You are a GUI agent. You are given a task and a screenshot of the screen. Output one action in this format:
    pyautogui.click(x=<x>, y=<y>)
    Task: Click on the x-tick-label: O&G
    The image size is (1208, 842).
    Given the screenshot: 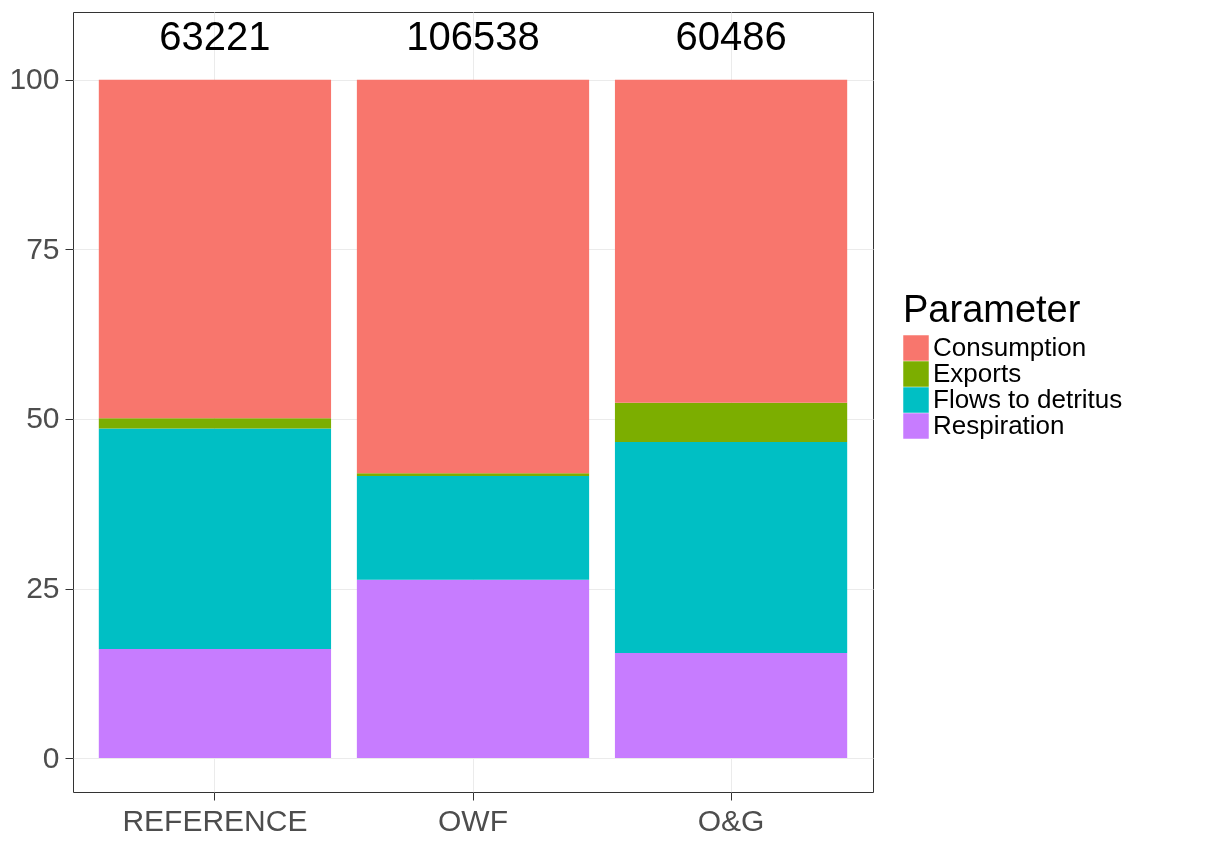 What is the action you would take?
    pyautogui.click(x=731, y=820)
    